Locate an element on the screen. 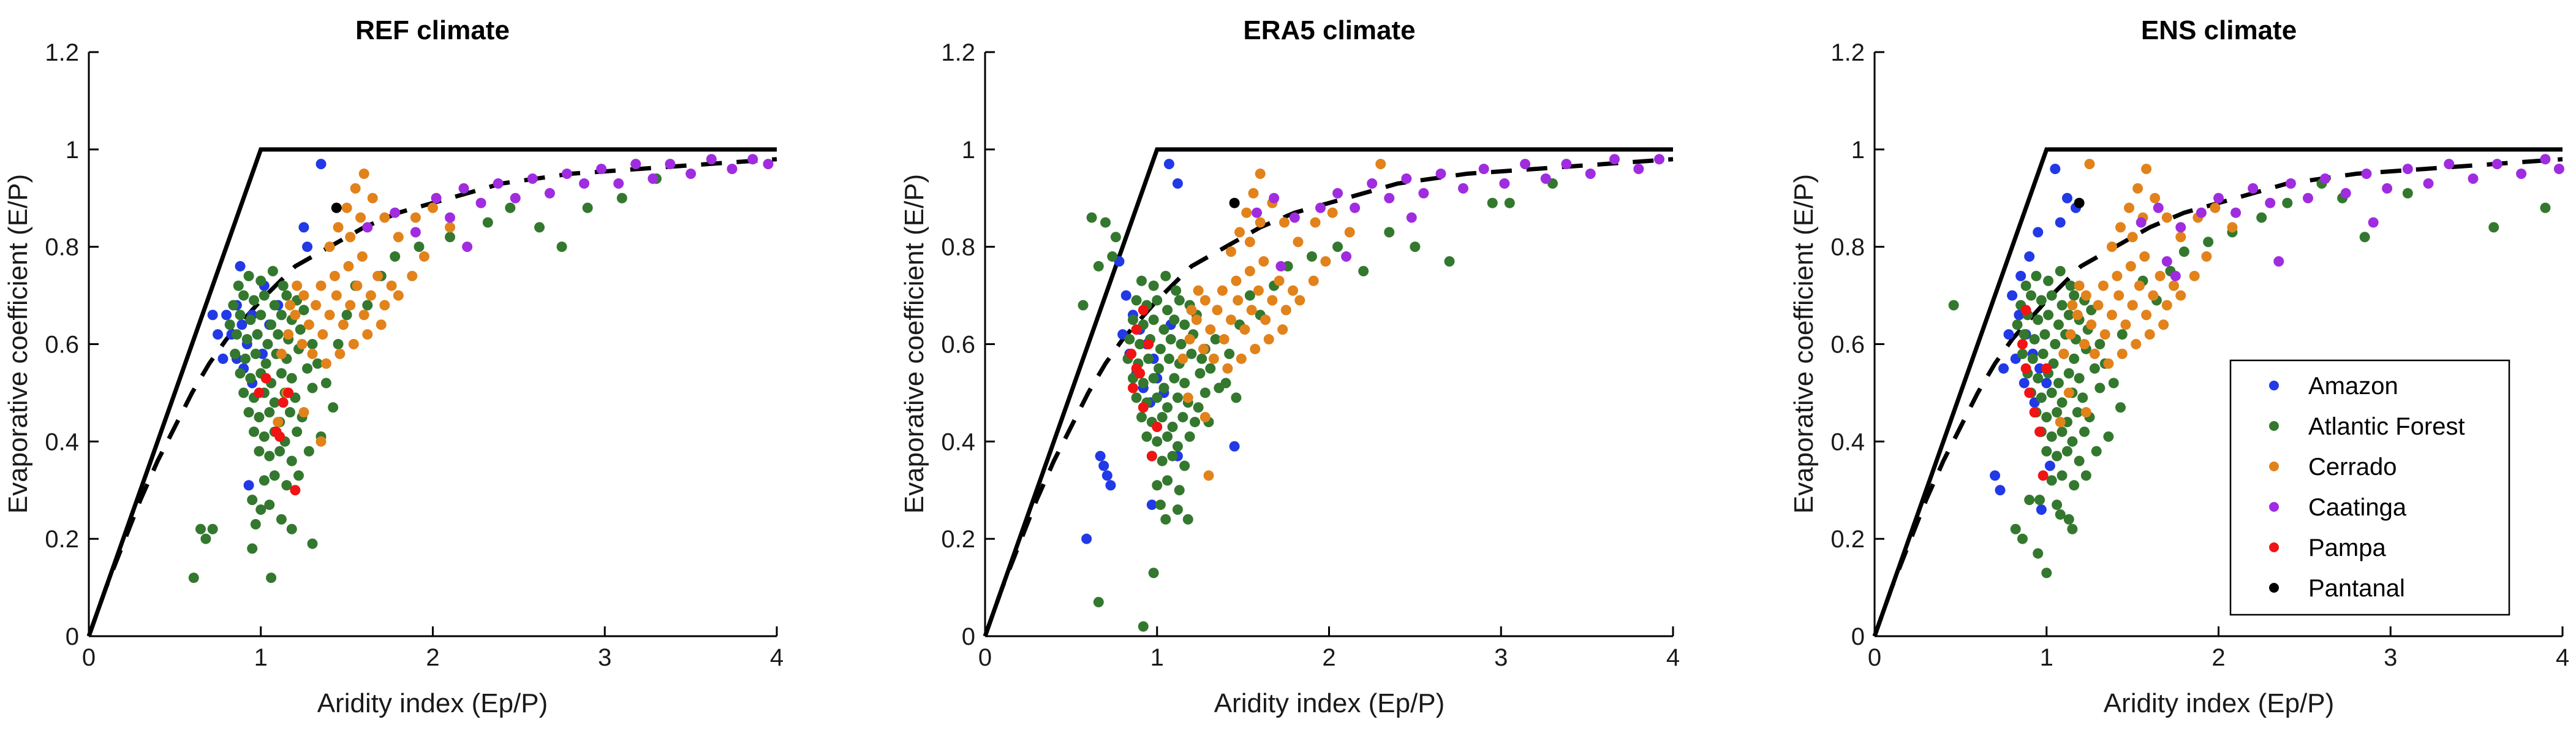 The width and height of the screenshot is (2576, 741). x-tick-label: 2 is located at coordinates (2218, 657).